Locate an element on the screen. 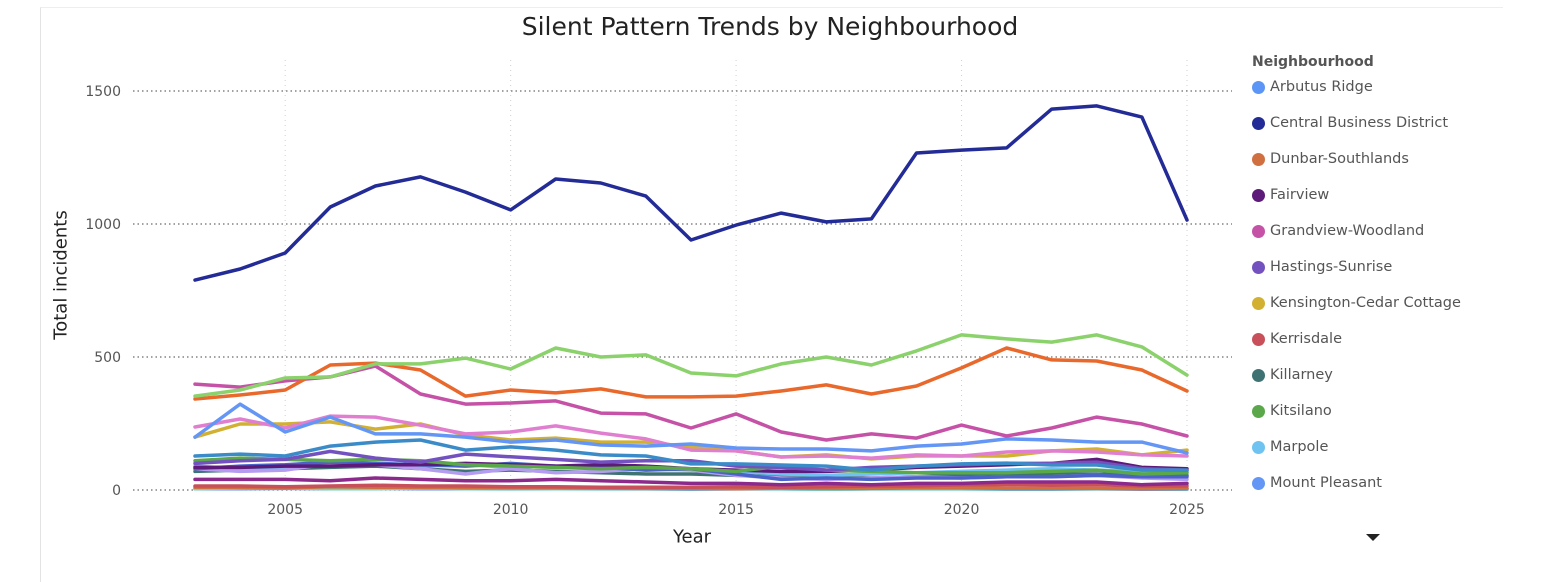 The height and width of the screenshot is (582, 1558). x-tick-label: 2020 is located at coordinates (962, 510).